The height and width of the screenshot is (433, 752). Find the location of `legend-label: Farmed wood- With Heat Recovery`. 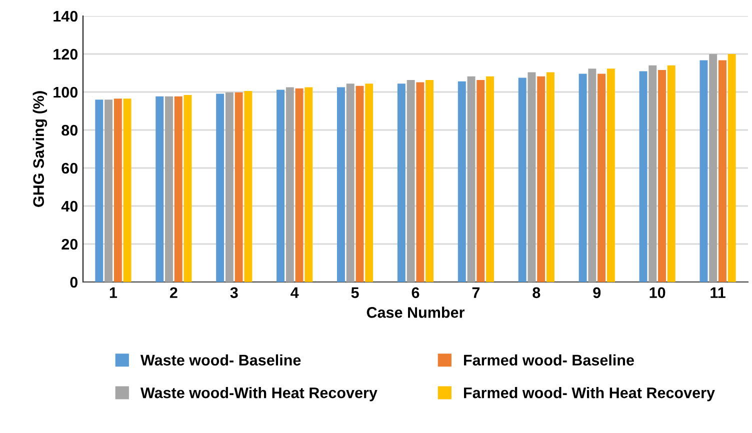

legend-label: Farmed wood- With Heat Recovery is located at coordinates (589, 394).